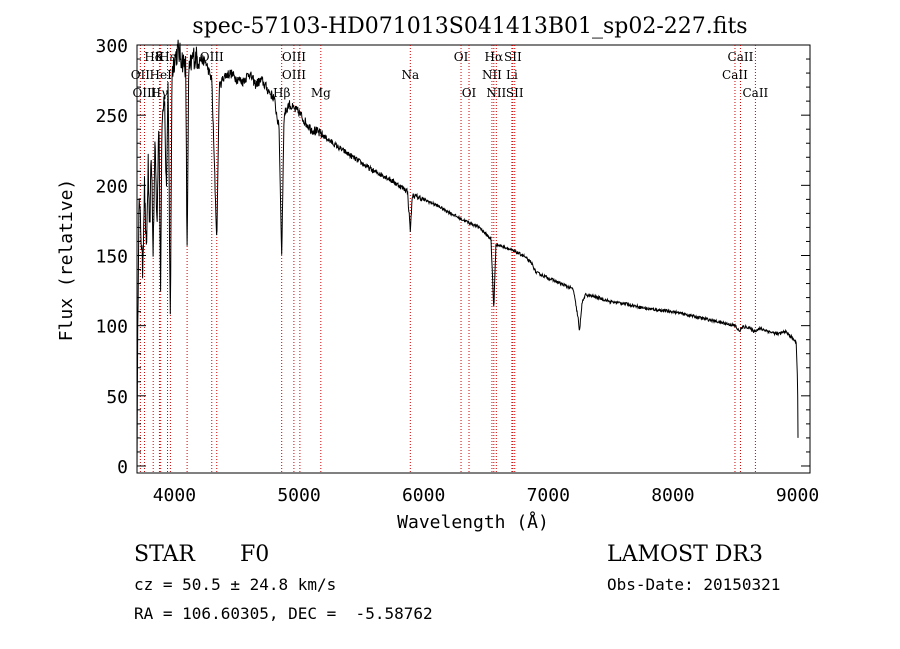 This screenshot has height=649, width=900. What do you see at coordinates (165, 554) in the screenshot?
I see `object-class: STAR` at bounding box center [165, 554].